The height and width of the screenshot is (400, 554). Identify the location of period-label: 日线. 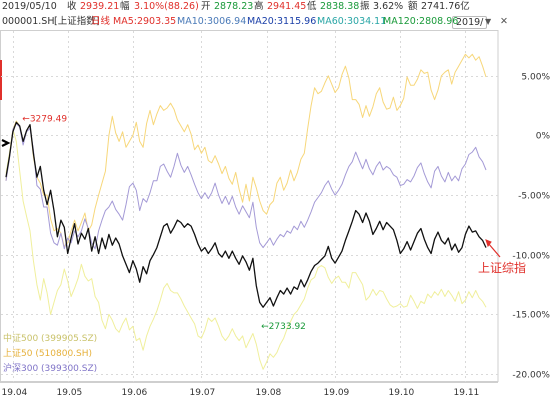
(101, 21).